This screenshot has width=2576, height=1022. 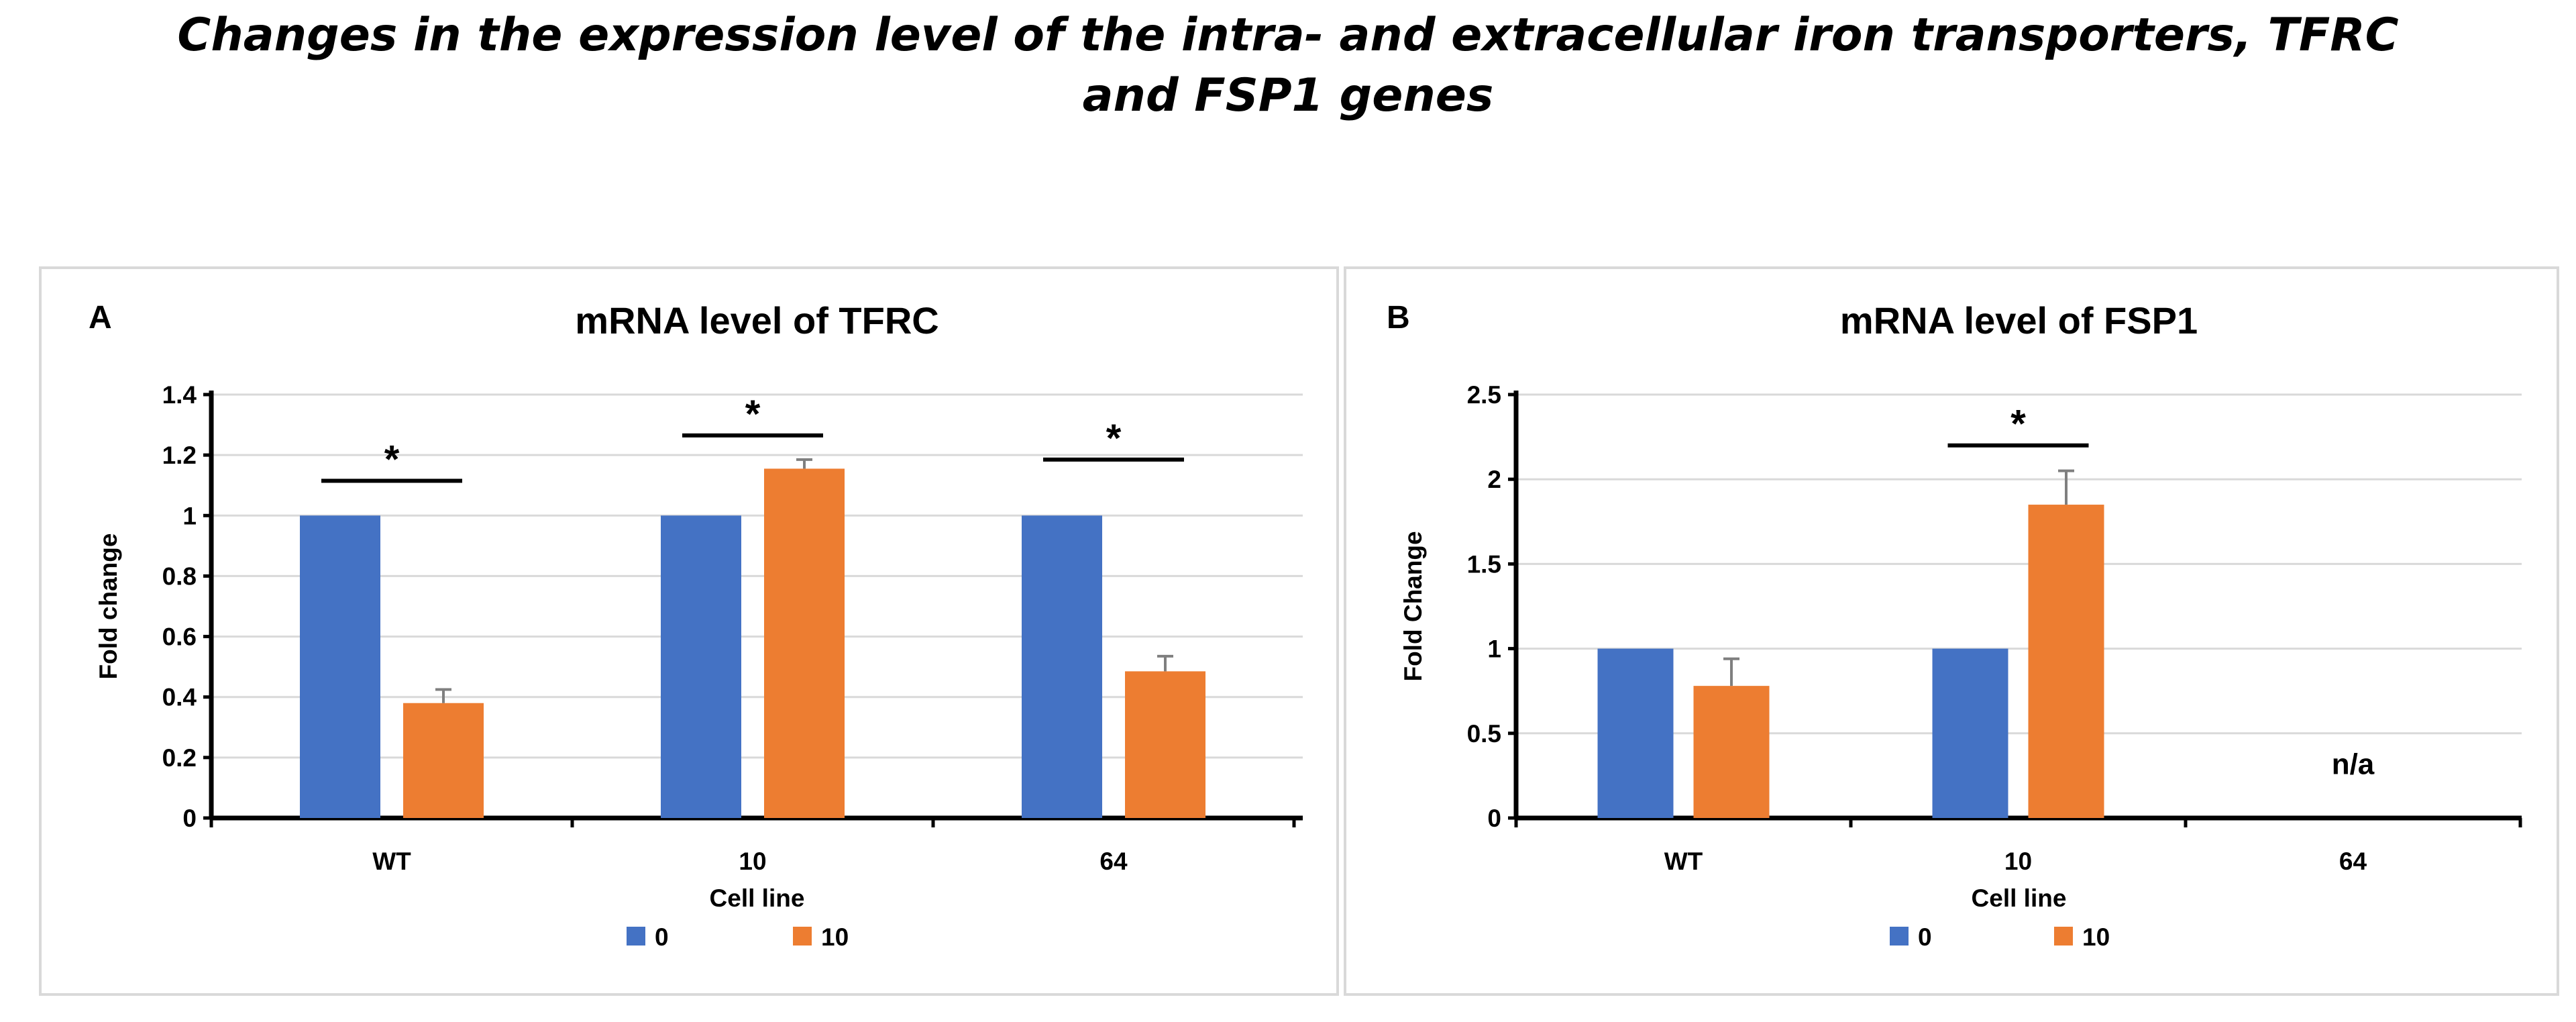 I want to click on x-axis-label-a: Cell line, so click(x=757, y=898).